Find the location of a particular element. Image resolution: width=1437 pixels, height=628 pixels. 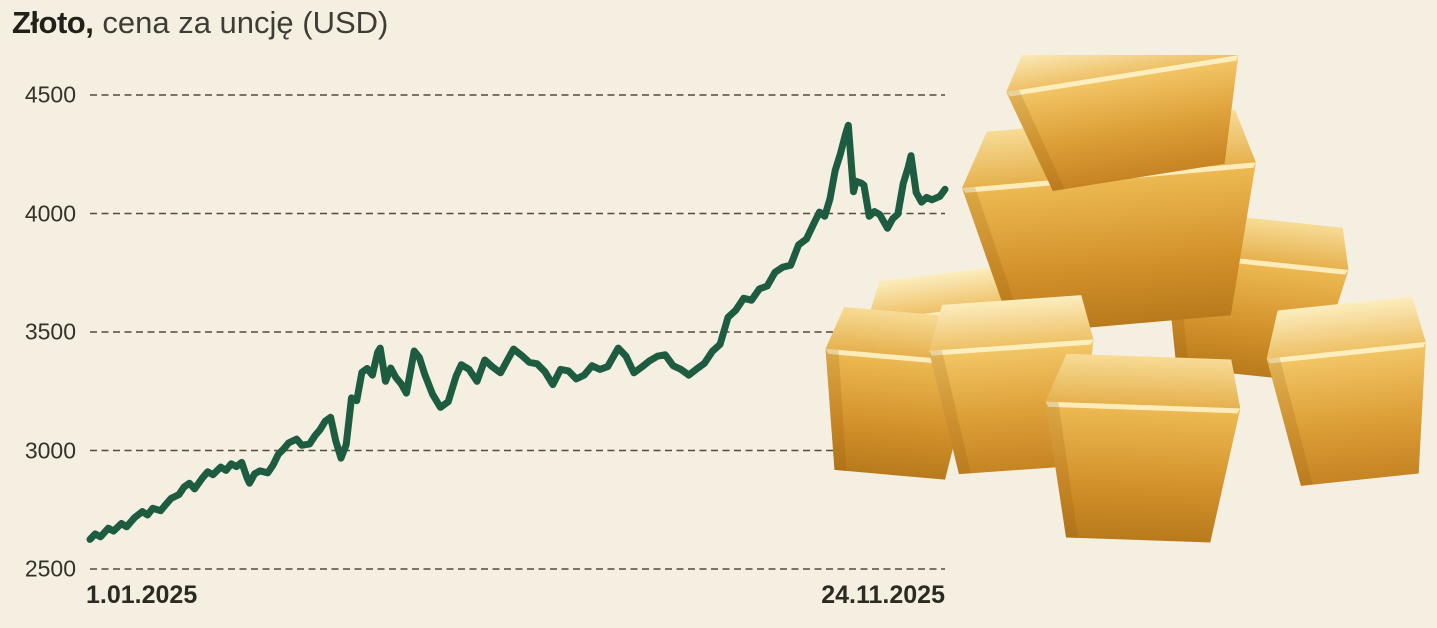

title-subtitle: cena za uncję (USD) is located at coordinates (245, 22).